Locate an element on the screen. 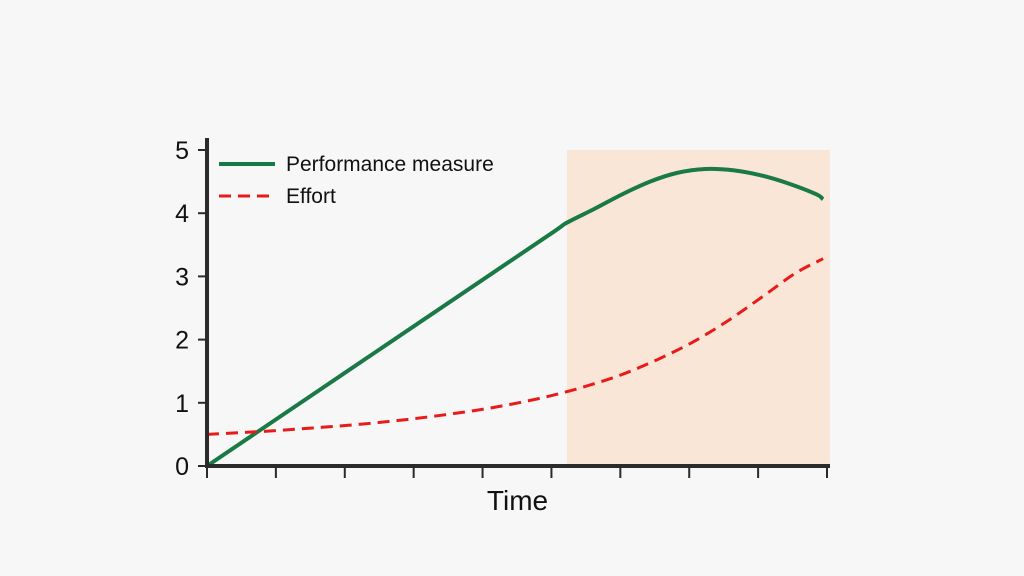 The image size is (1024, 576). y-tick-label: 1 is located at coordinates (182, 404).